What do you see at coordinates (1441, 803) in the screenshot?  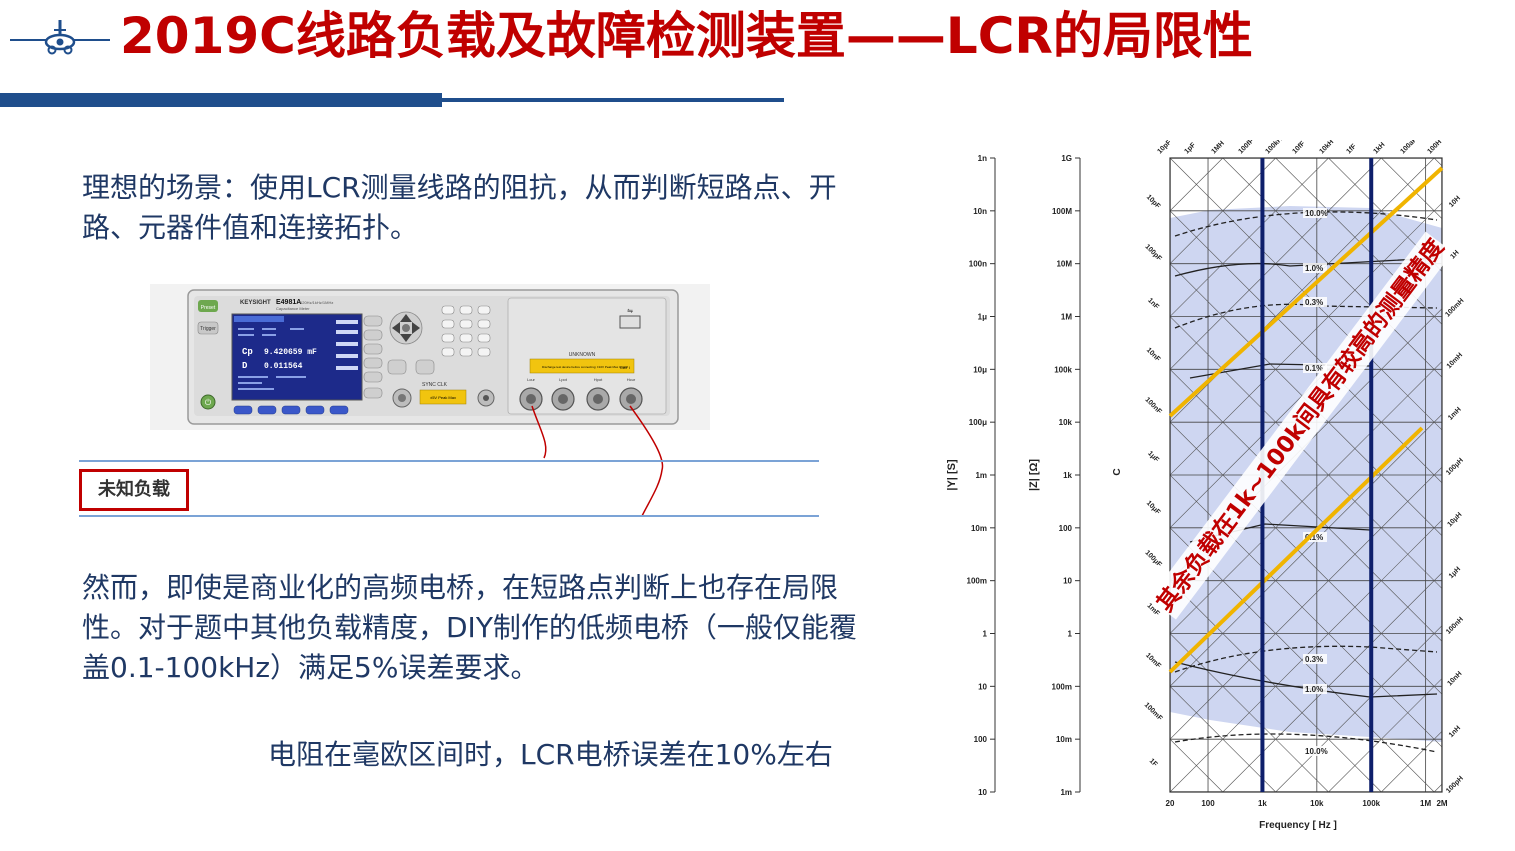 I see `x-tick-label: 2M` at bounding box center [1441, 803].